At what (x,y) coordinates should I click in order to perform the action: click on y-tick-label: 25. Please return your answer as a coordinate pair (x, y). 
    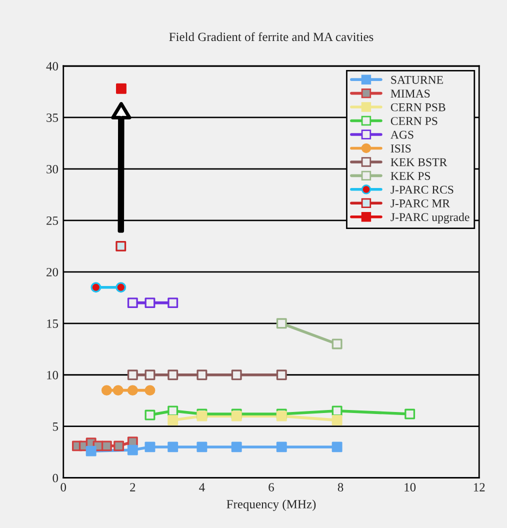
    Looking at the image, I should click on (52, 220).